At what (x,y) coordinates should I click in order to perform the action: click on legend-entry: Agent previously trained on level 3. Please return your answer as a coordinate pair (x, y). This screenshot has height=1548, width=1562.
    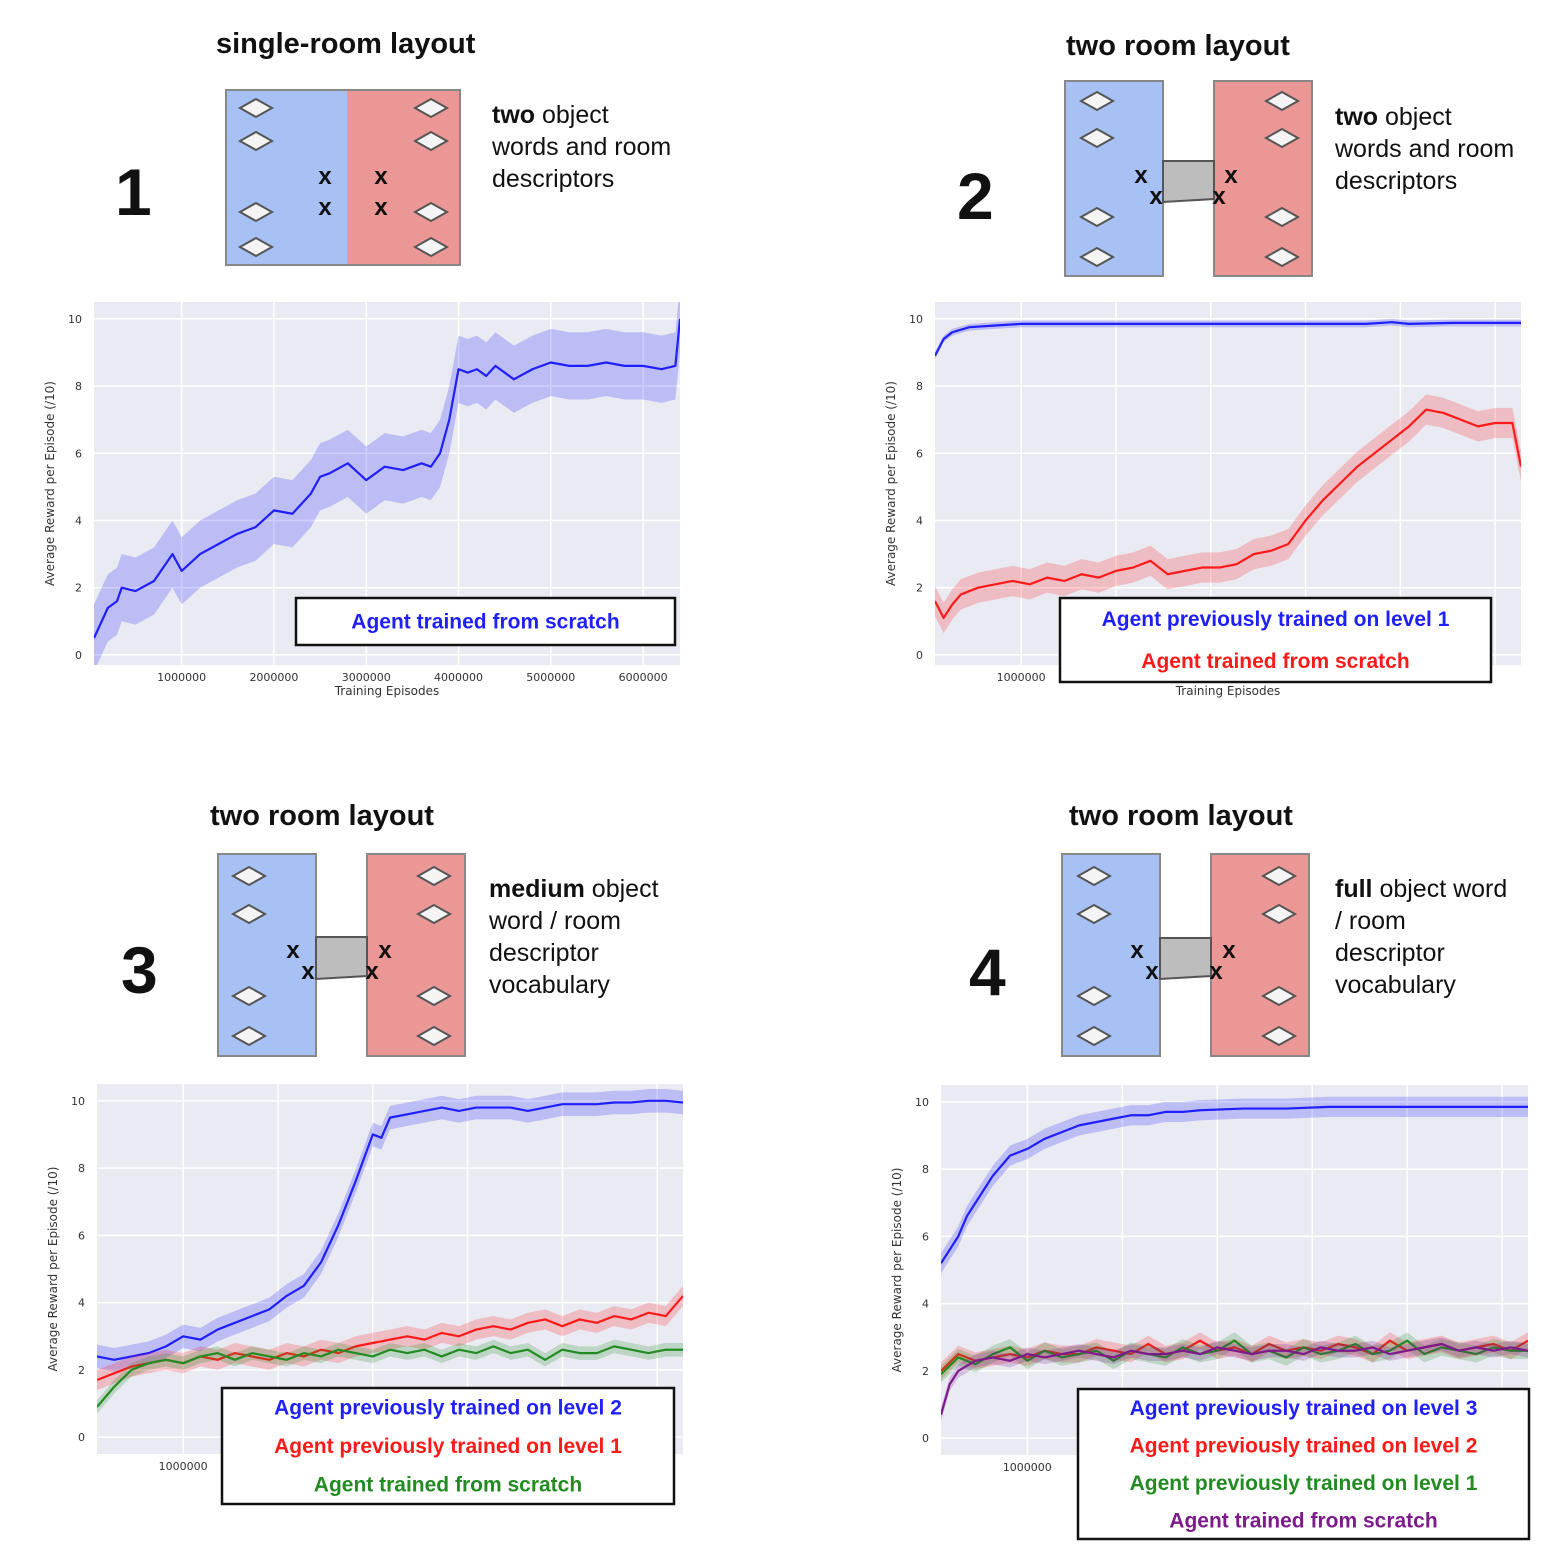
    Looking at the image, I should click on (1304, 1408).